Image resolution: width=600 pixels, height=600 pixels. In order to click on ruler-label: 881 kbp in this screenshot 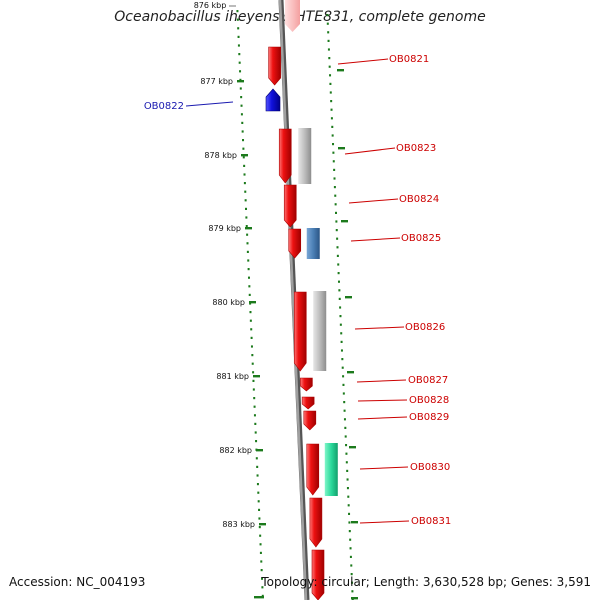, I will do `click(232, 376)`.